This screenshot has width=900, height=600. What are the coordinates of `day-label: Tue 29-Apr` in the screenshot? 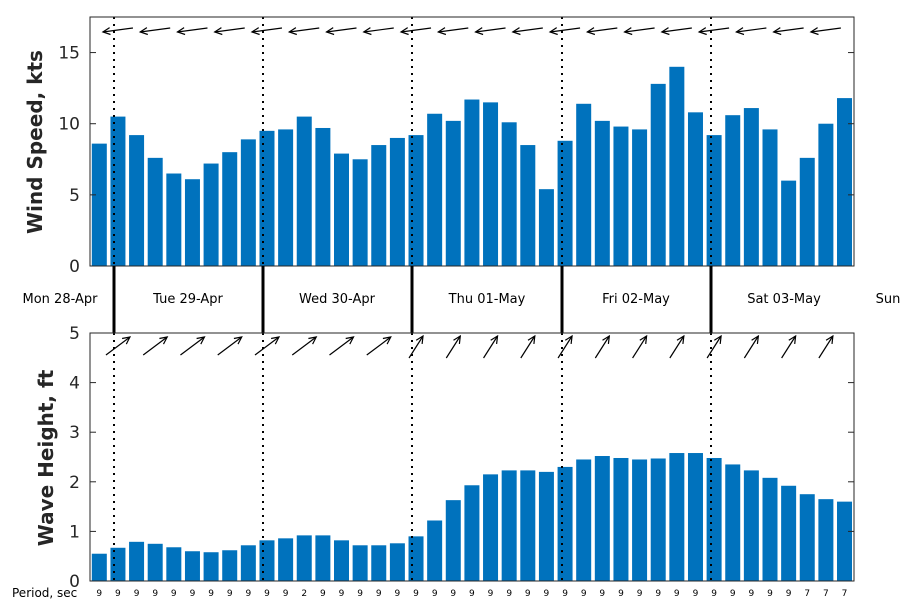 It's located at (187, 299).